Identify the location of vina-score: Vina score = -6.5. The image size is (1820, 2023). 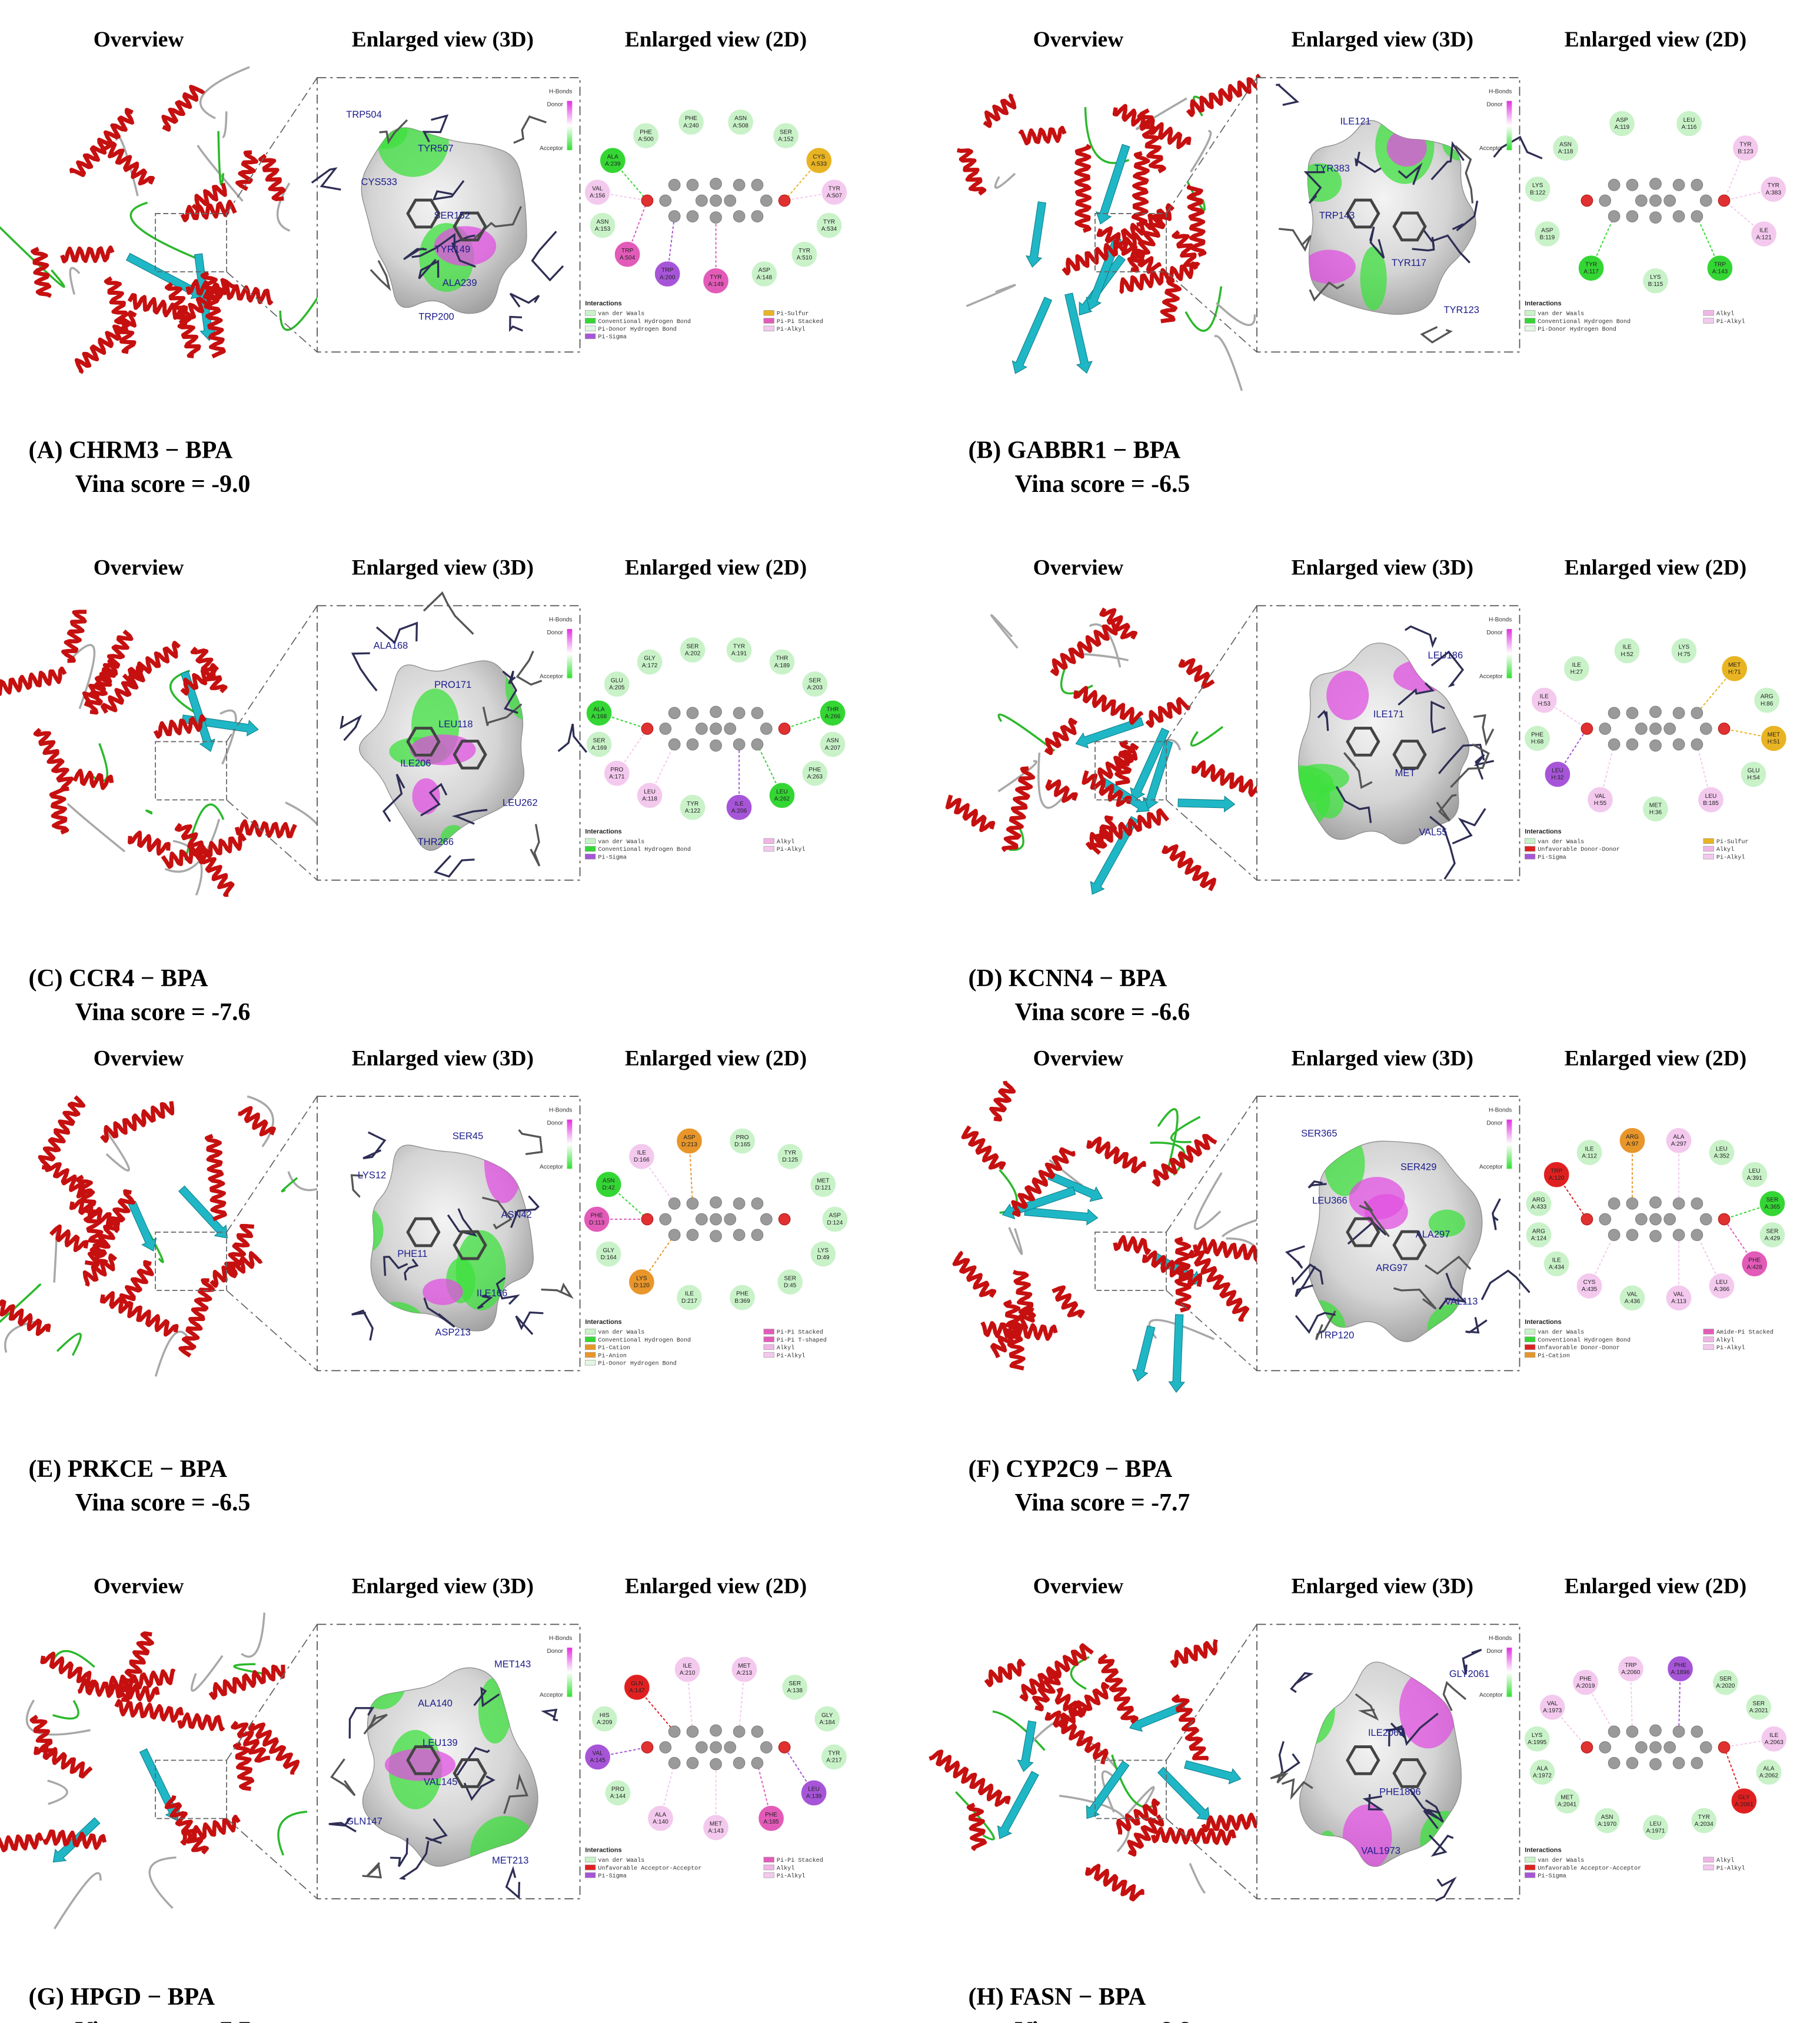
(1102, 485).